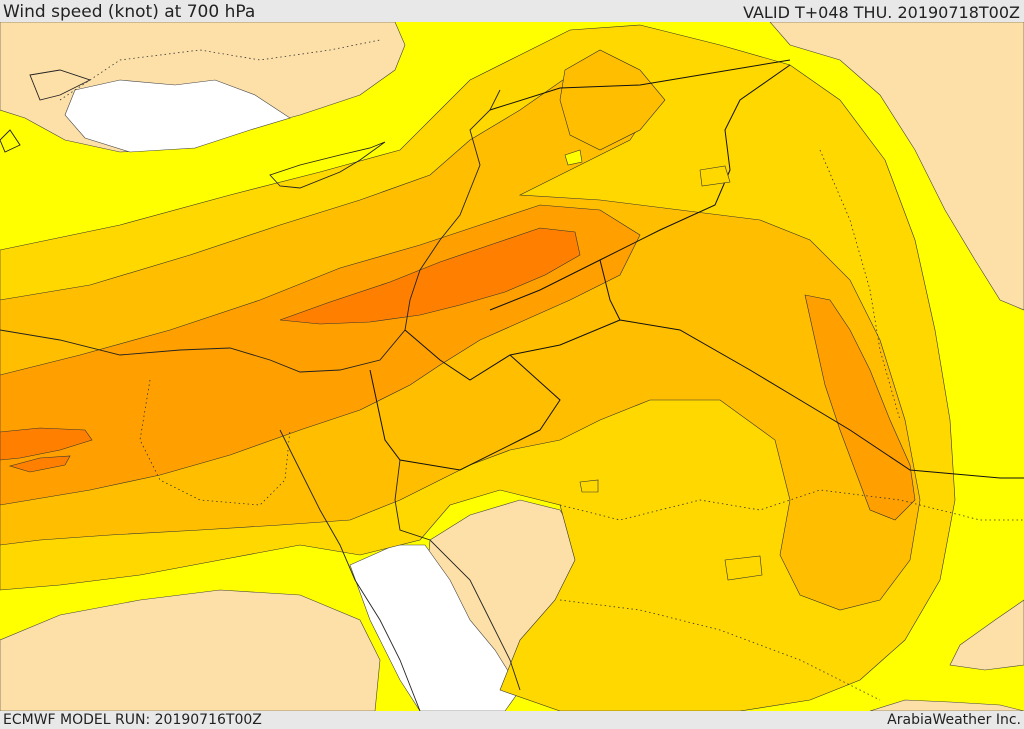 This screenshot has width=1024, height=729. What do you see at coordinates (46, 111) in the screenshot?
I see `coastline-turkey` at bounding box center [46, 111].